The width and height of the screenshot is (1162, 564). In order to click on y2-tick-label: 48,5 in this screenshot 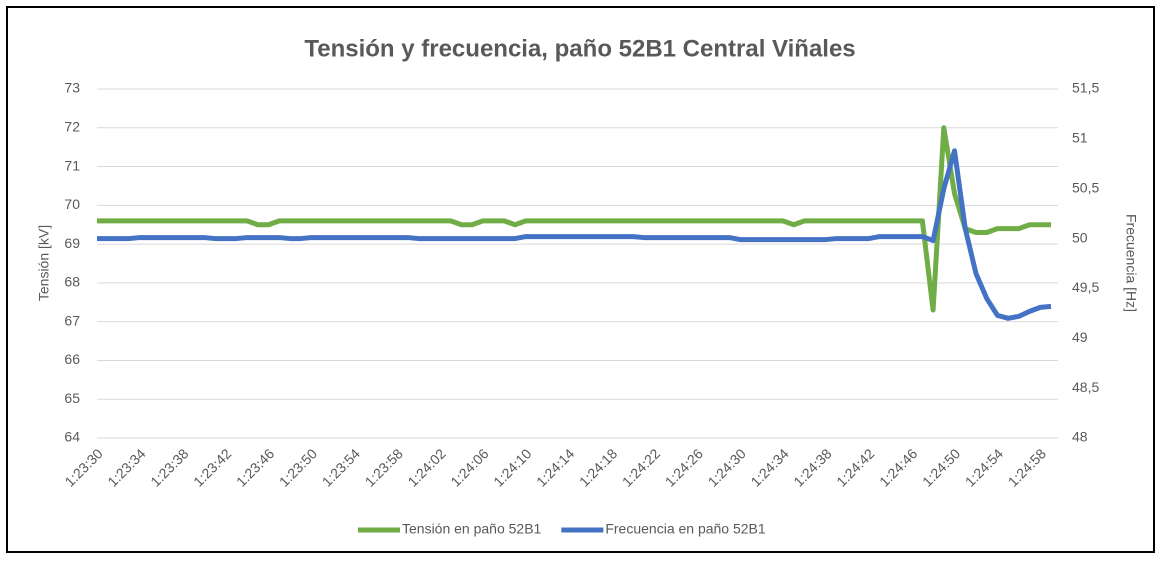, I will do `click(1085, 387)`.